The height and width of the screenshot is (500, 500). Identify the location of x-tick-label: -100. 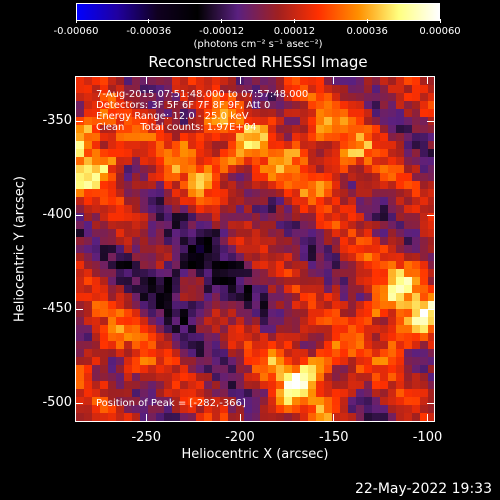
(427, 437).